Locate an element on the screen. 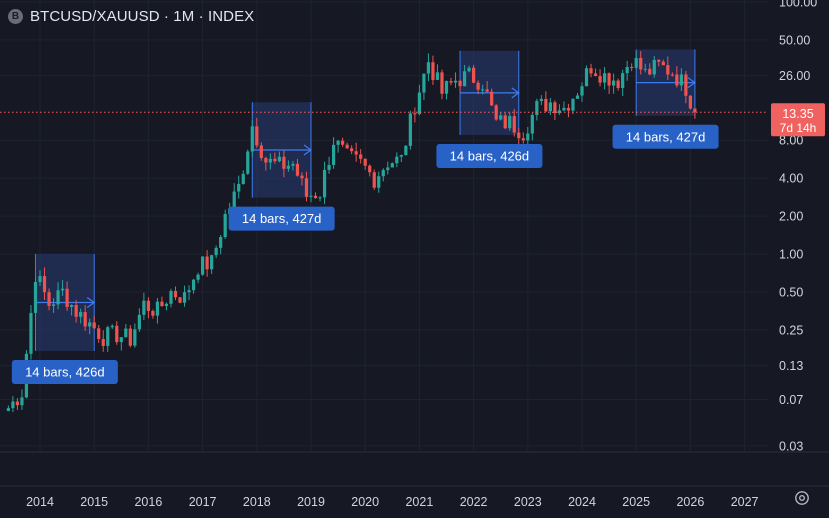 This screenshot has height=518, width=829. x-tick-label: 2018 is located at coordinates (257, 502).